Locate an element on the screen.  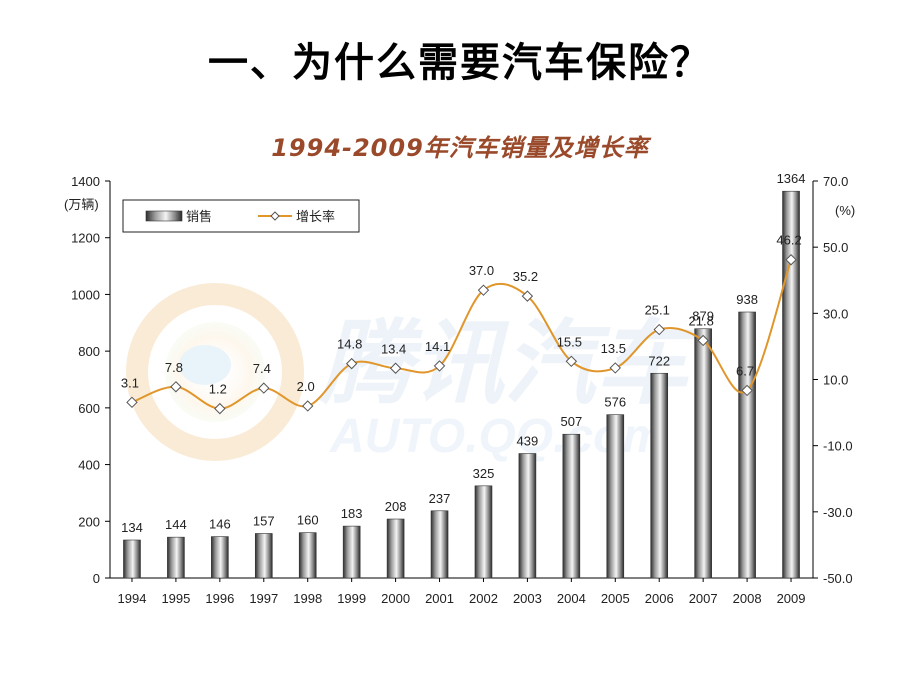
x-tick-label: 1995 is located at coordinates (175, 598).